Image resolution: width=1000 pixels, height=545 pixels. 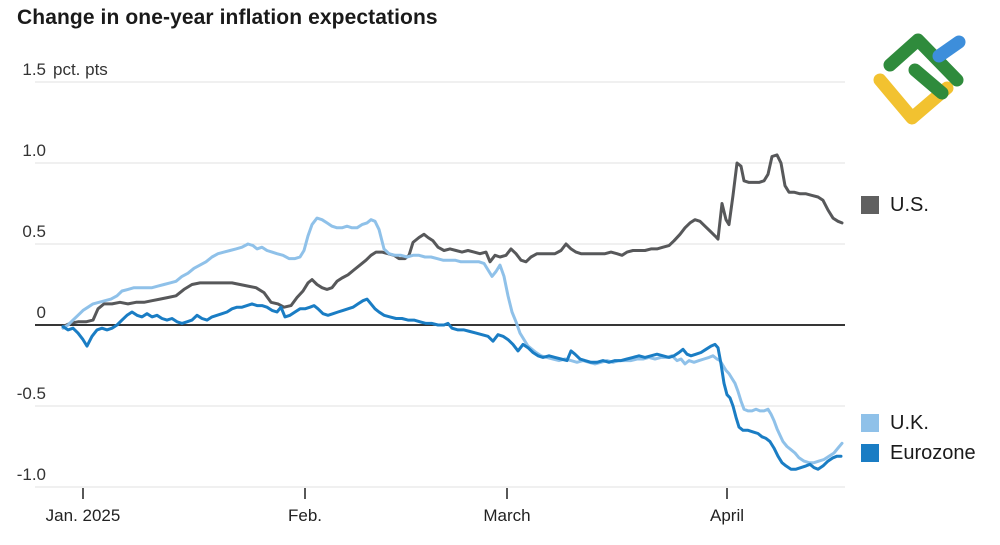 What do you see at coordinates (870, 423) in the screenshot?
I see `legend-swatch-uk` at bounding box center [870, 423].